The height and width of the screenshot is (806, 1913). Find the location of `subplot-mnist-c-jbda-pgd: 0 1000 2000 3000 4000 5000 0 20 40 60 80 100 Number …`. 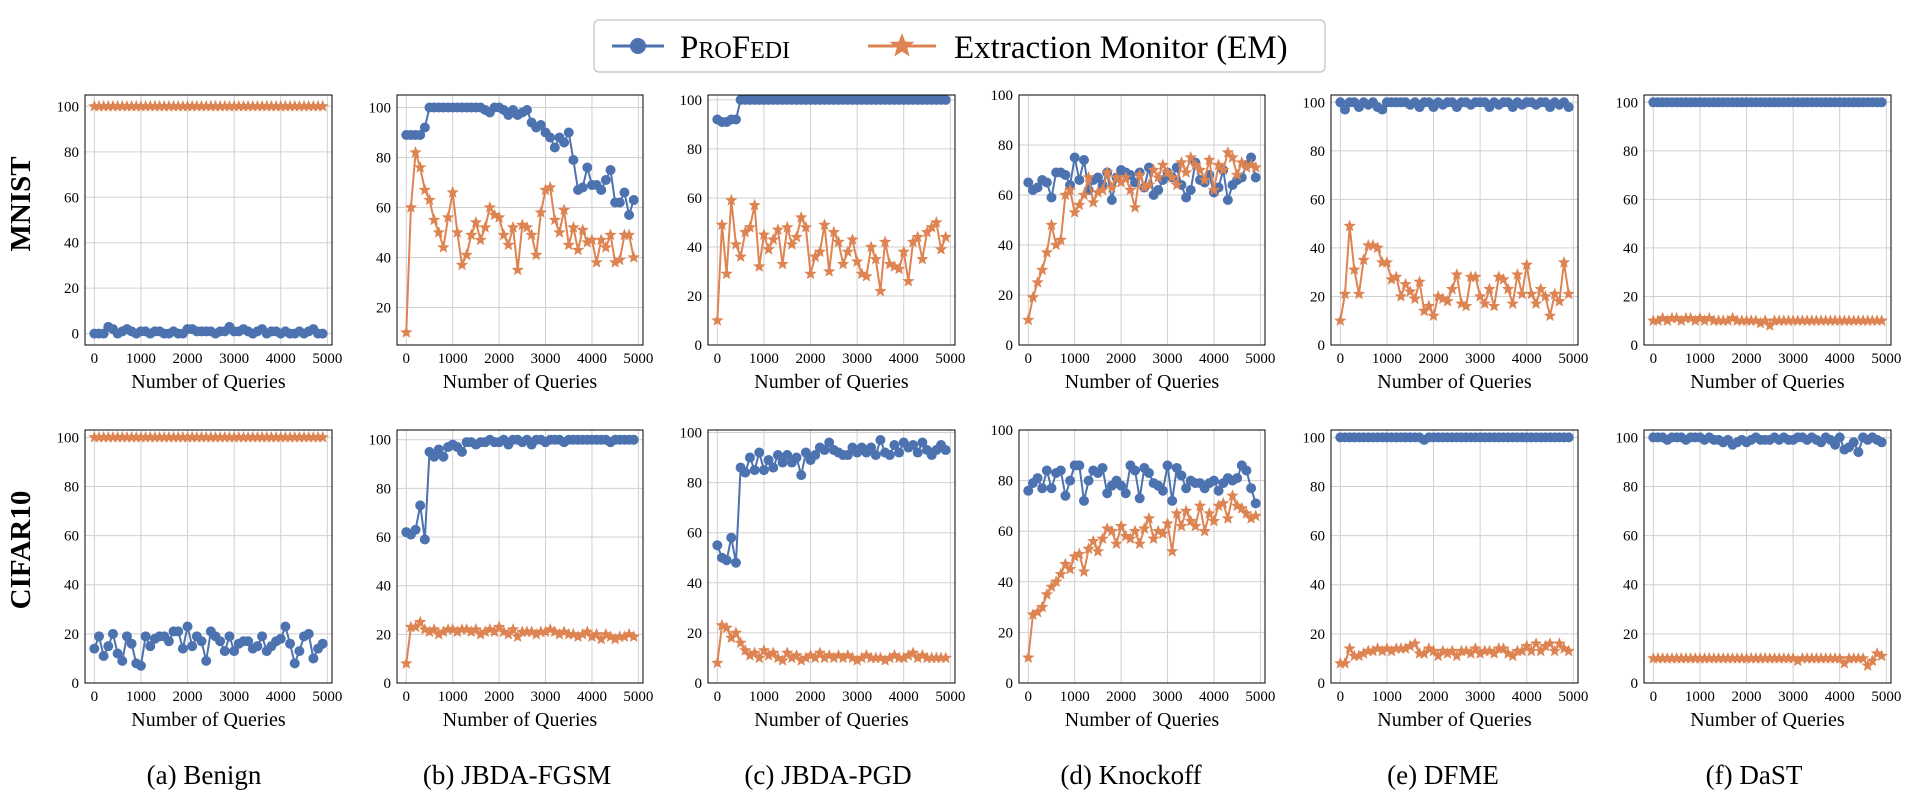

subplot-mnist-c-jbda-pgd: 0 1000 2000 3000 4000 5000 0 20 40 60 80 100 Number … is located at coordinates (823, 243).